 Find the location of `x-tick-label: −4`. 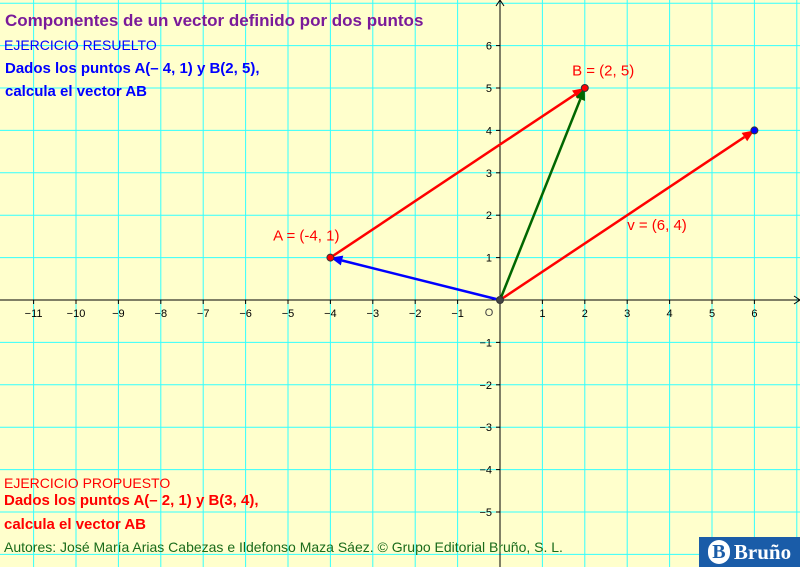

x-tick-label: −4 is located at coordinates (330, 314).